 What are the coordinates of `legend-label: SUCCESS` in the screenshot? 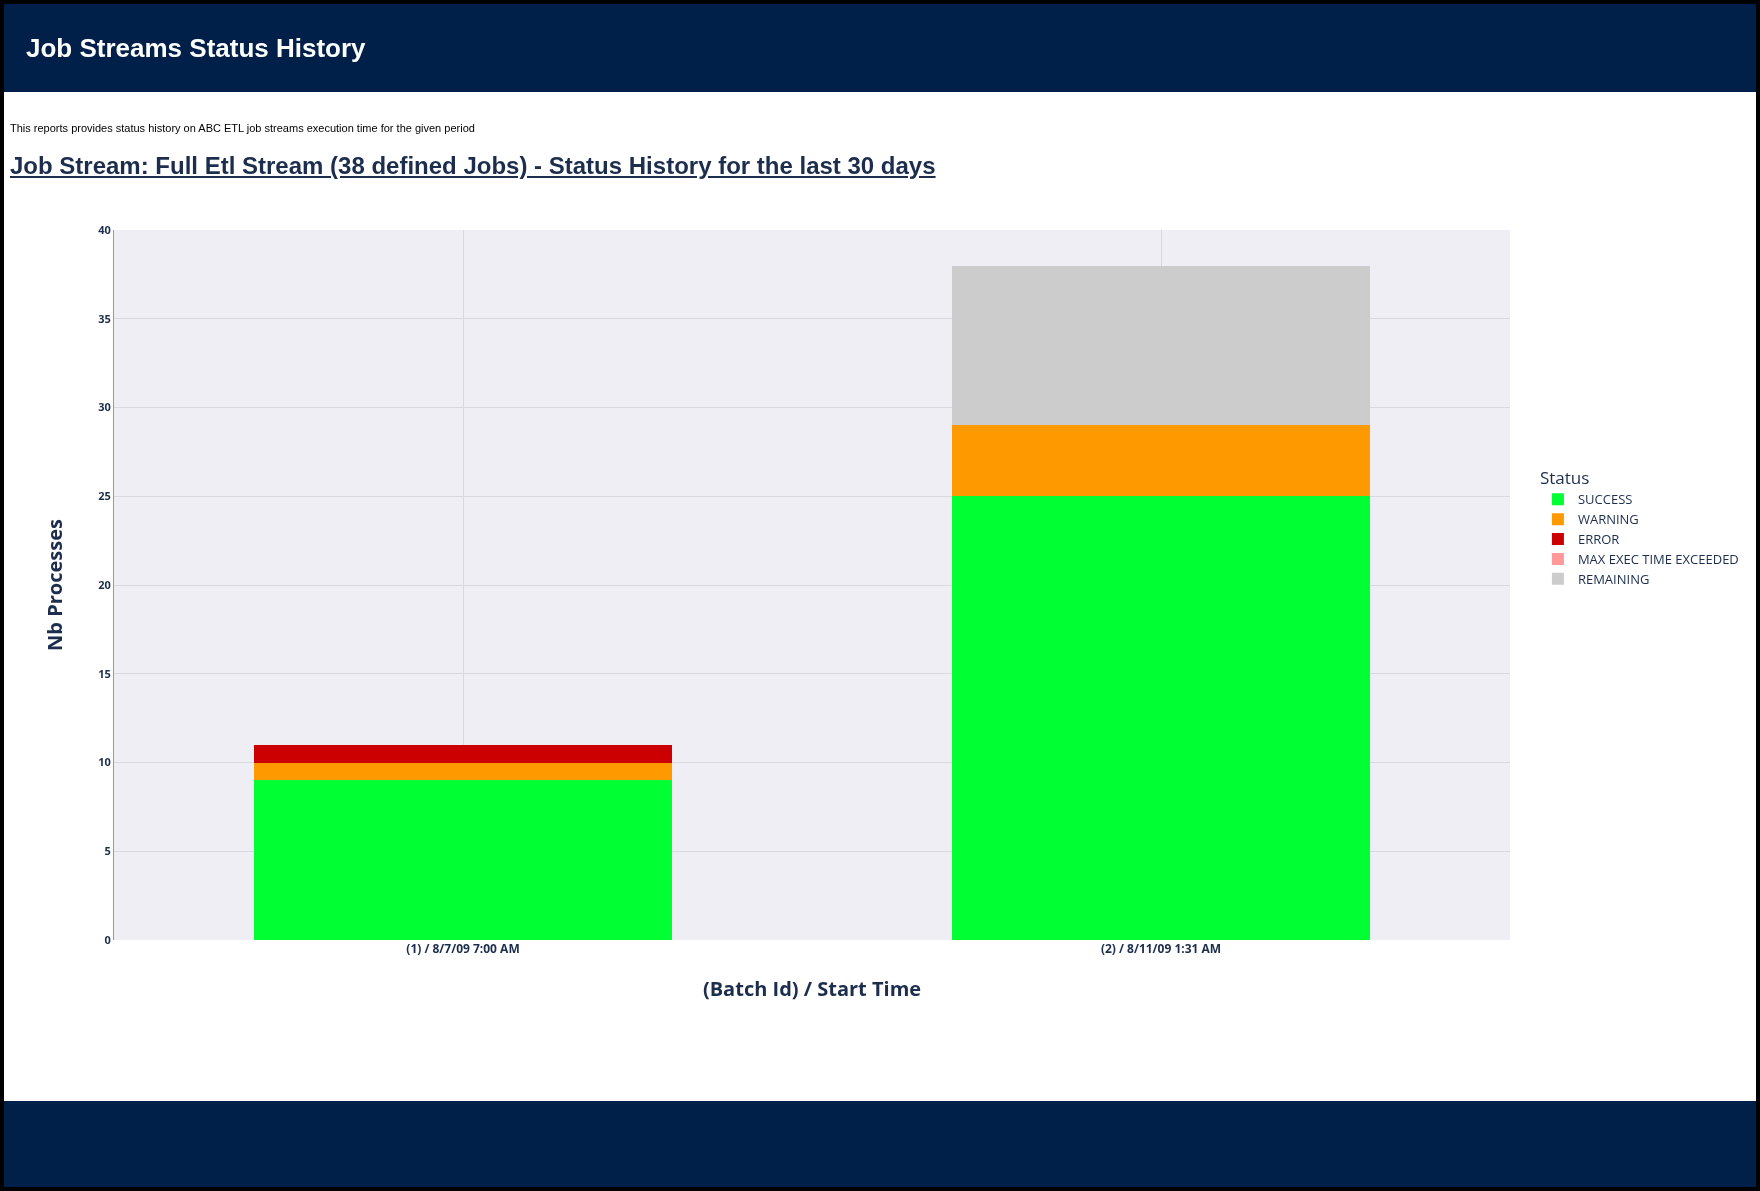 It's located at (1605, 499).